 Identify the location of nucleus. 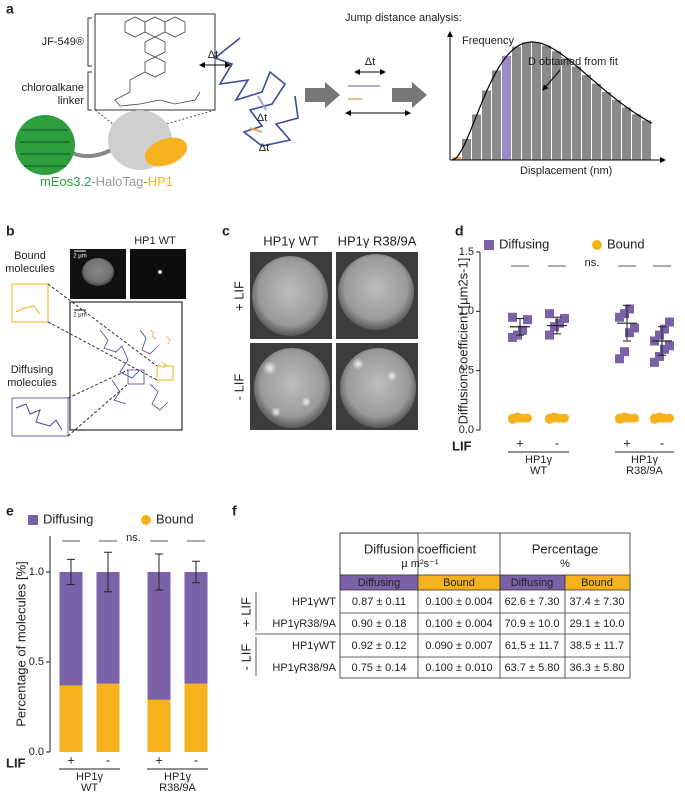
(290, 296).